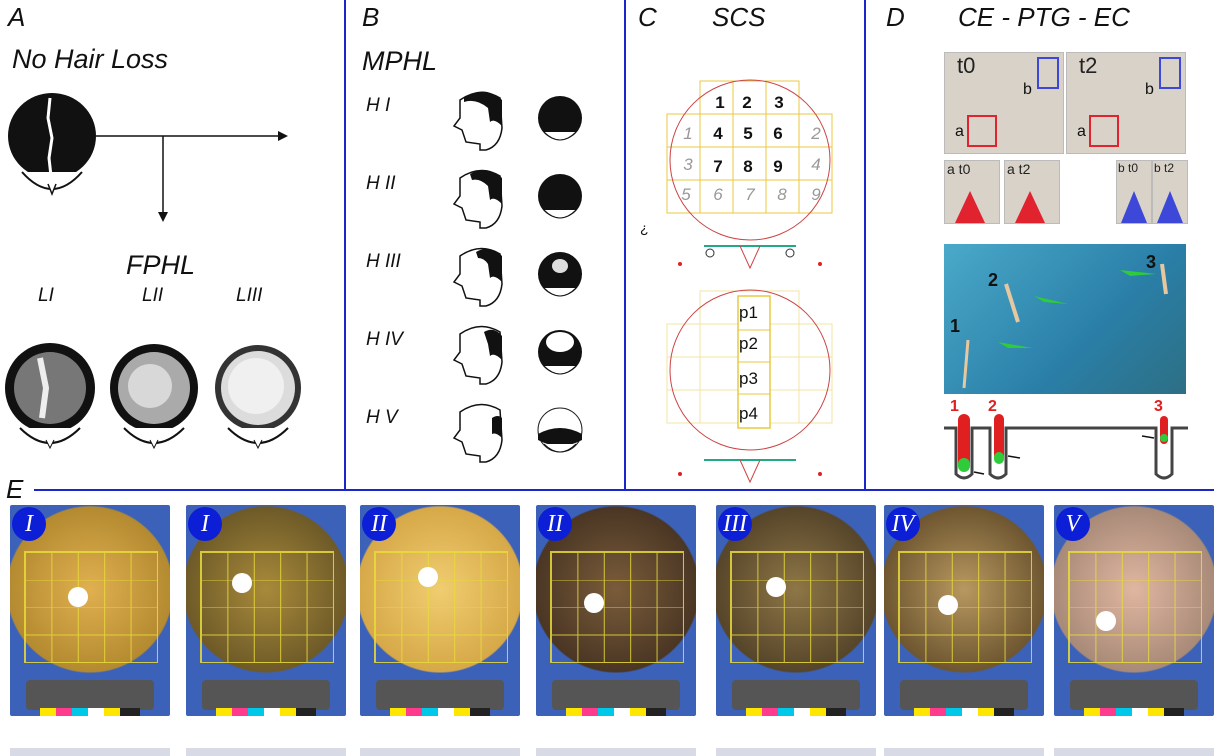 Image resolution: width=1214 pixels, height=756 pixels. What do you see at coordinates (1134, 207) in the screenshot?
I see `blue-marker-icon` at bounding box center [1134, 207].